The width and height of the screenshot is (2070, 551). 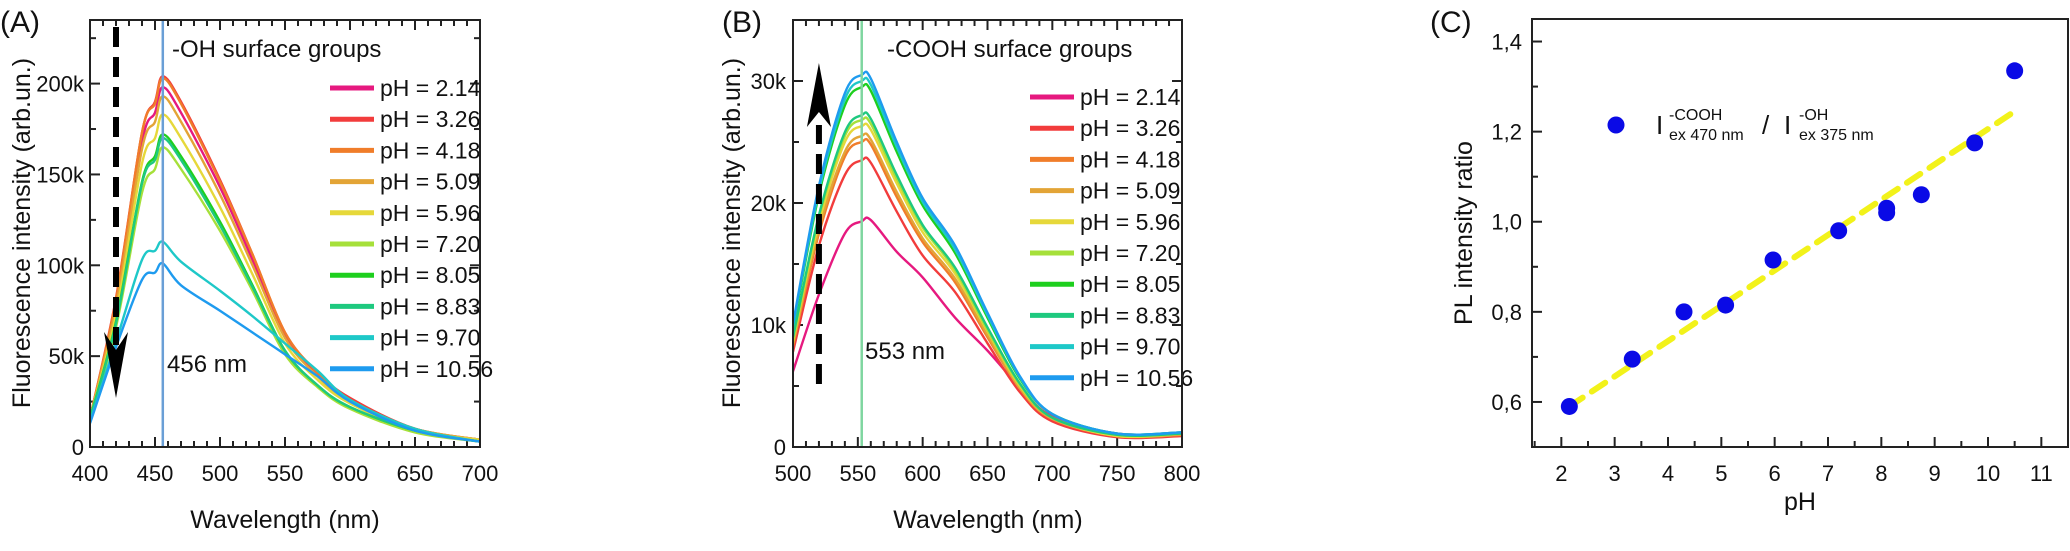 I want to click on y-tick-label: 1,0, so click(x=1506, y=222).